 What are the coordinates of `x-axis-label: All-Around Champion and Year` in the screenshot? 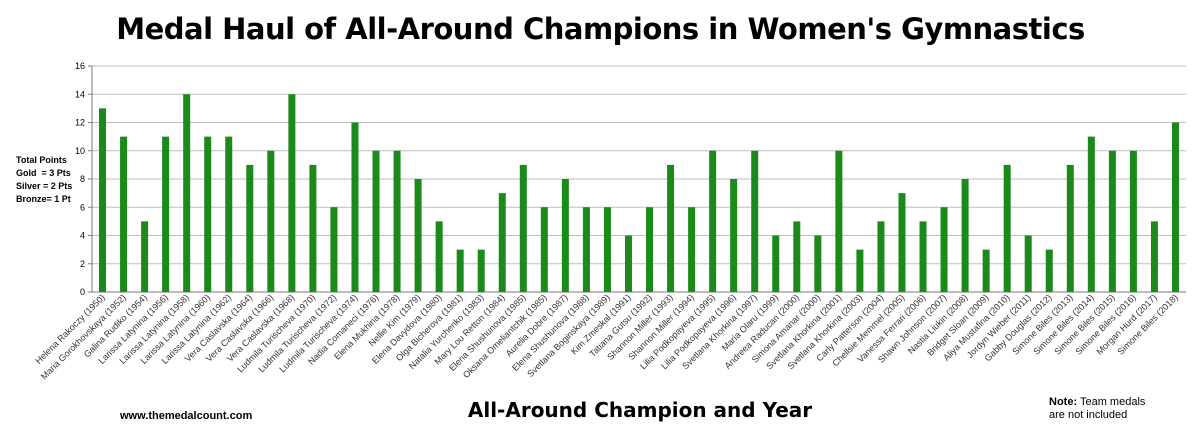 It's located at (640, 410).